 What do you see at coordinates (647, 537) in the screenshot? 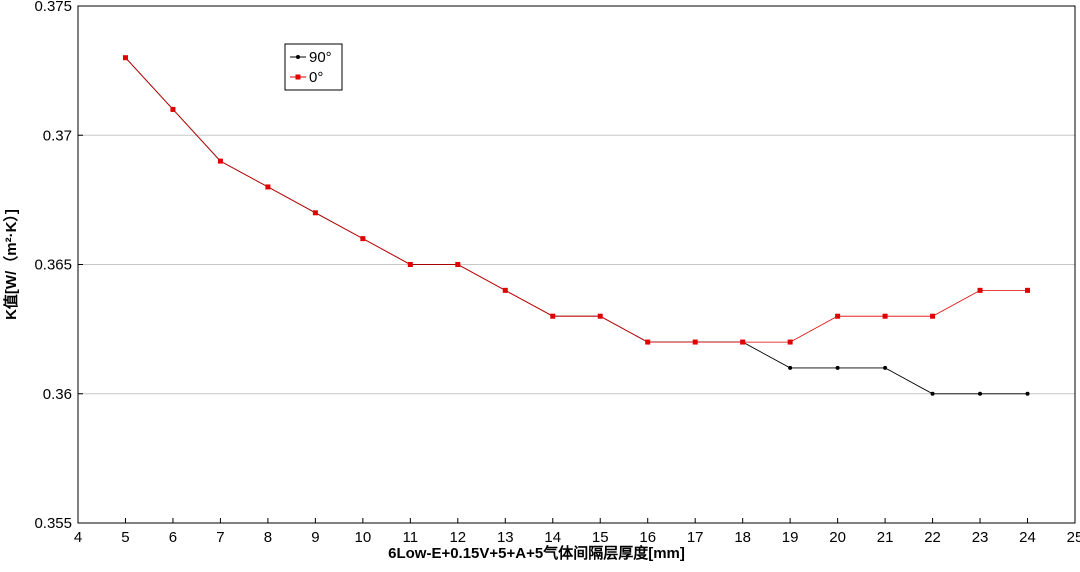
I see `x-tick-label: 16` at bounding box center [647, 537].